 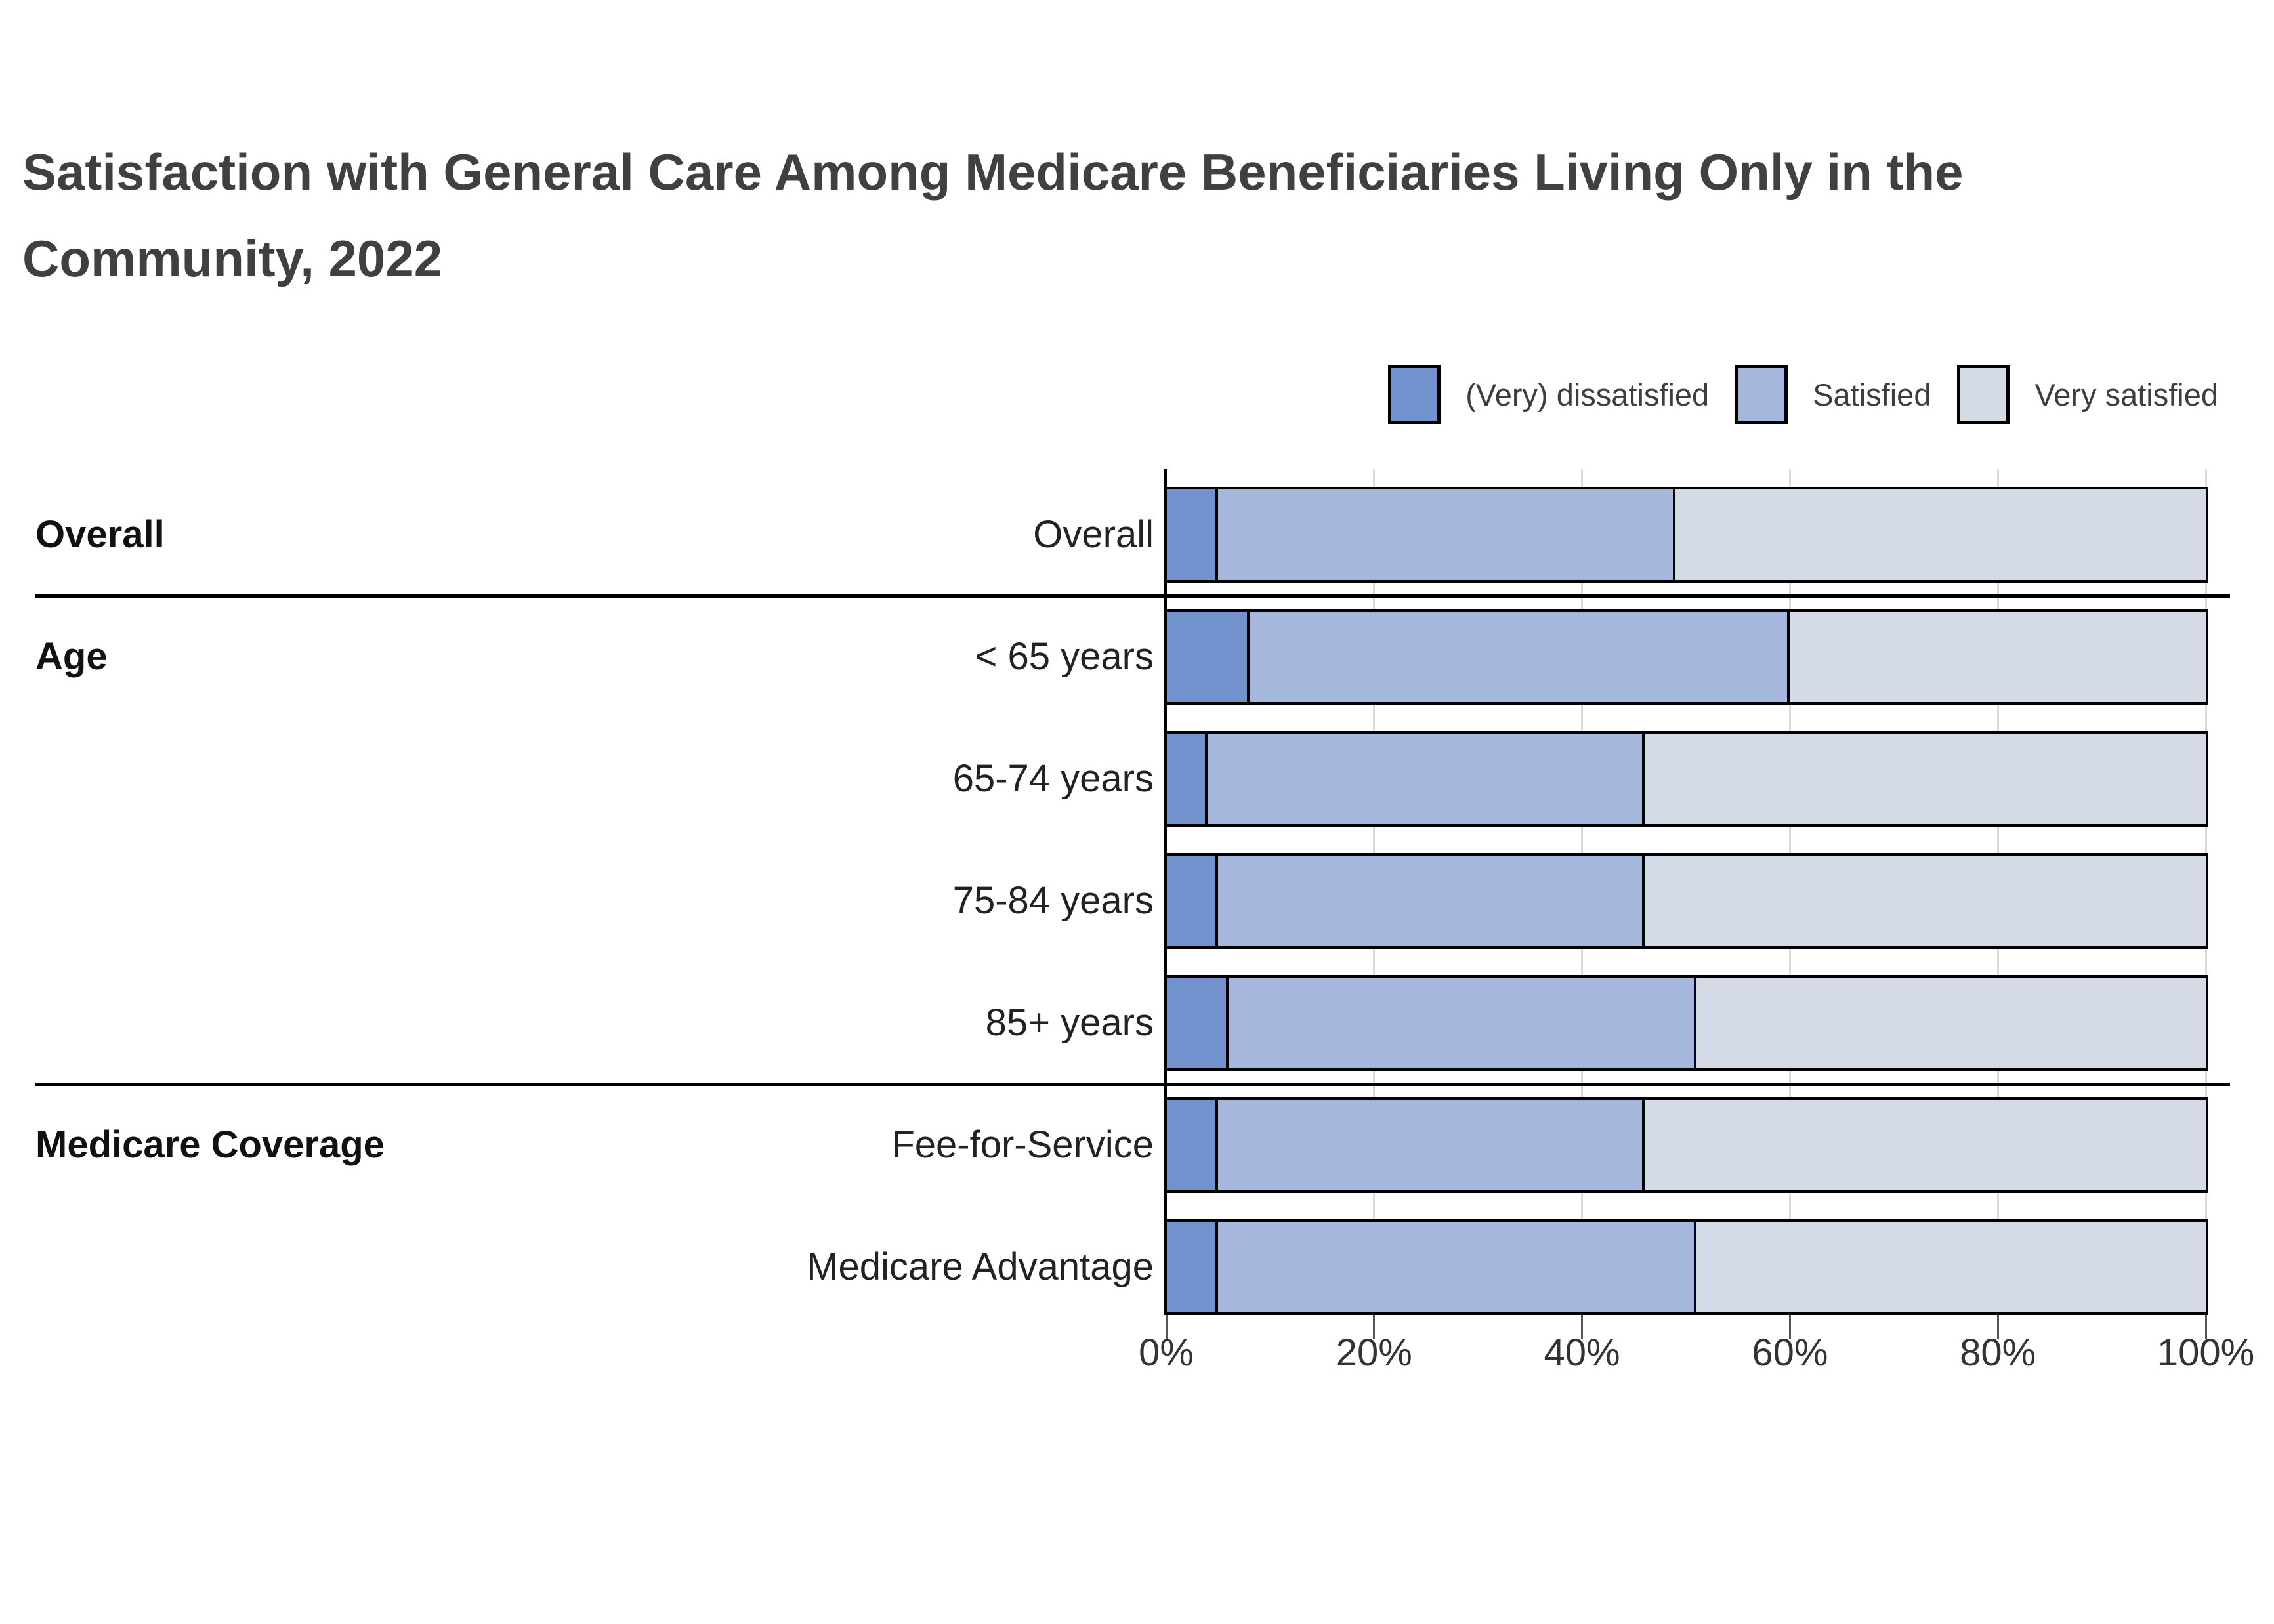 What do you see at coordinates (1093, 534) in the screenshot?
I see `bar-label: Overall` at bounding box center [1093, 534].